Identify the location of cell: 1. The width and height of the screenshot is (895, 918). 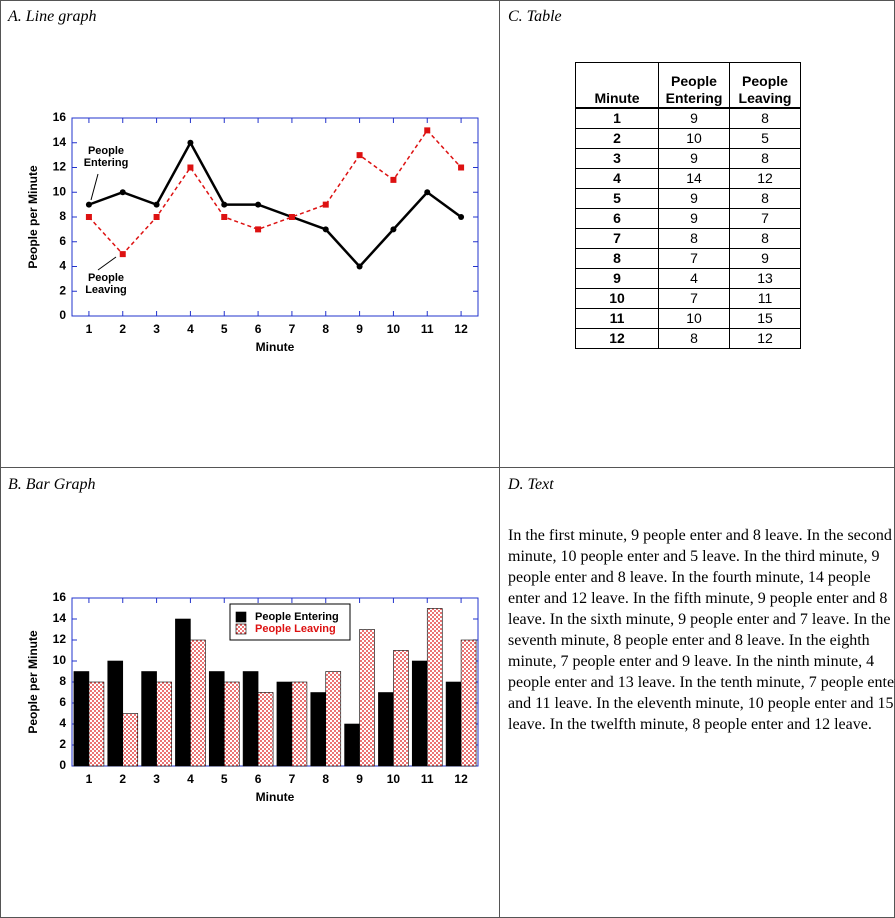
(617, 118).